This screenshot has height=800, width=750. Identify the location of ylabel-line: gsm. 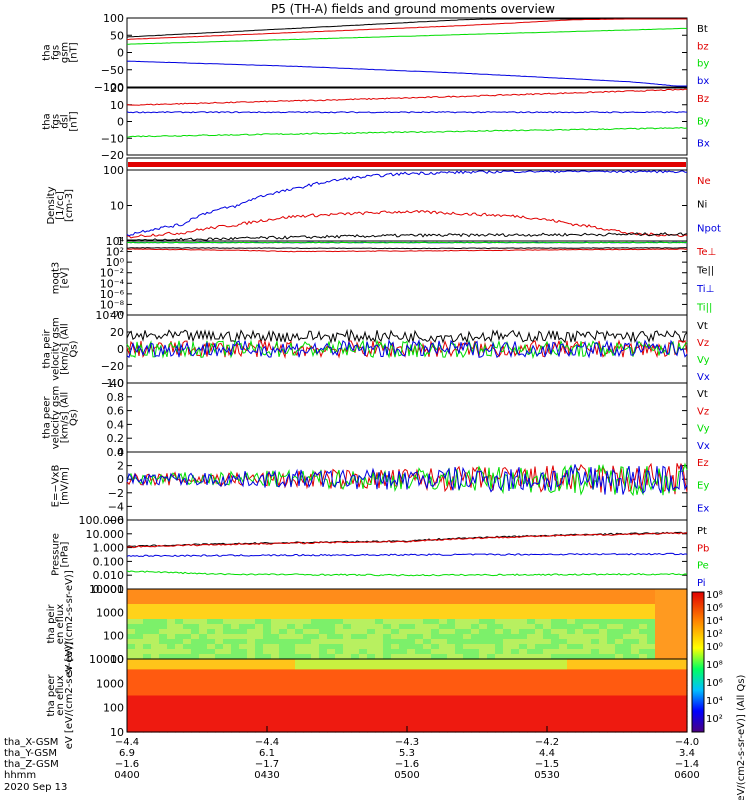
(65, 52).